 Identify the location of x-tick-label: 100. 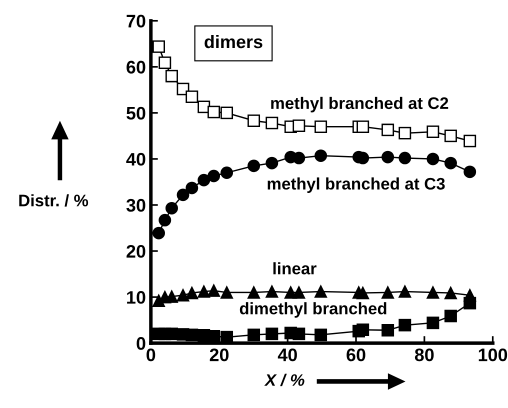
(493, 355).